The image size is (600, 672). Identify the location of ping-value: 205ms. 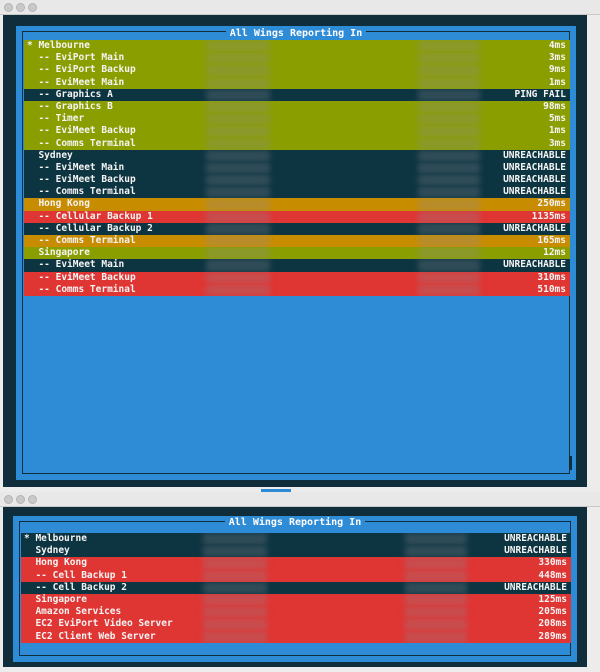
(552, 612).